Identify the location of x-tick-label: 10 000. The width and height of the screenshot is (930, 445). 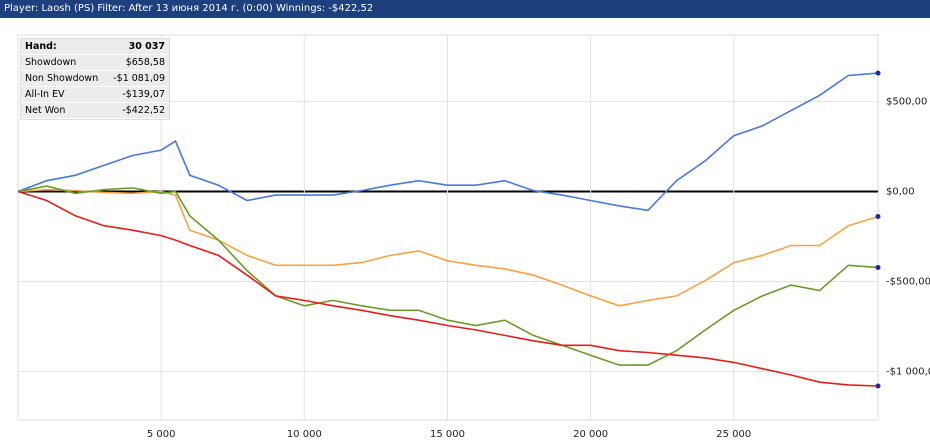
(304, 434).